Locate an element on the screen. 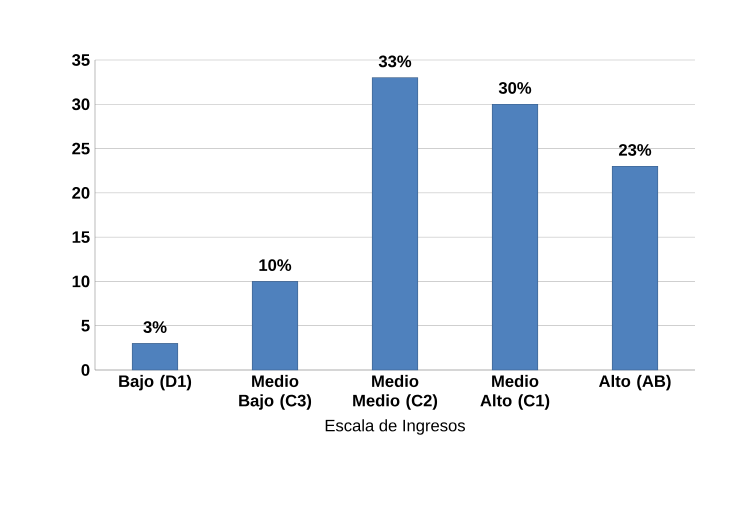  y-tick-label: 5 is located at coordinates (85, 326).